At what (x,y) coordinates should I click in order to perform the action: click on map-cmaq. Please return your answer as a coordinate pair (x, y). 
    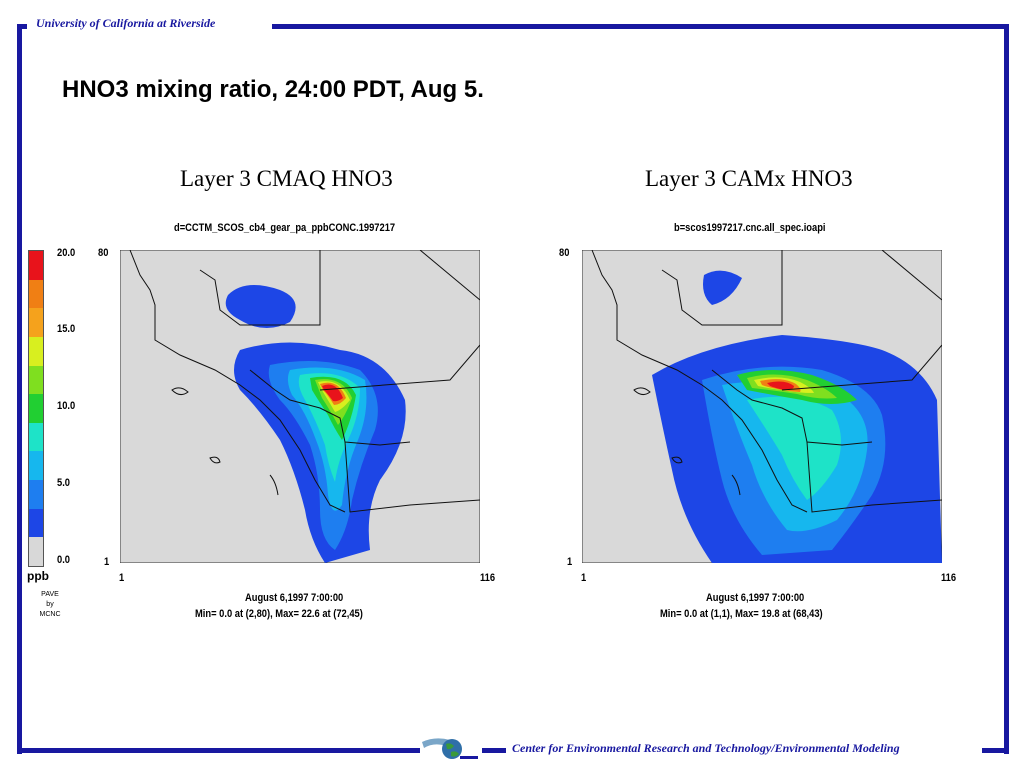
    Looking at the image, I should click on (300, 406).